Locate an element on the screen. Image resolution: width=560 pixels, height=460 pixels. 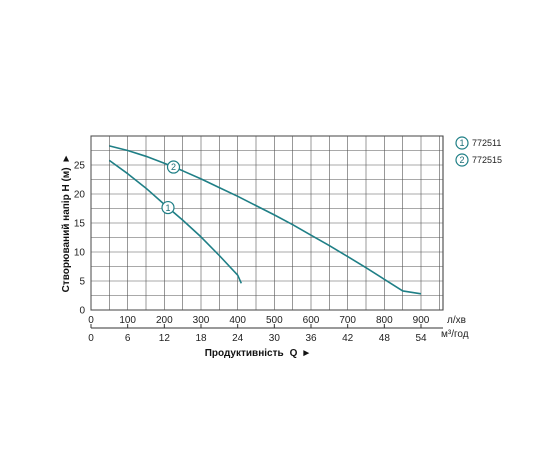
legend-entry-772511: 772511 is located at coordinates (486, 143).